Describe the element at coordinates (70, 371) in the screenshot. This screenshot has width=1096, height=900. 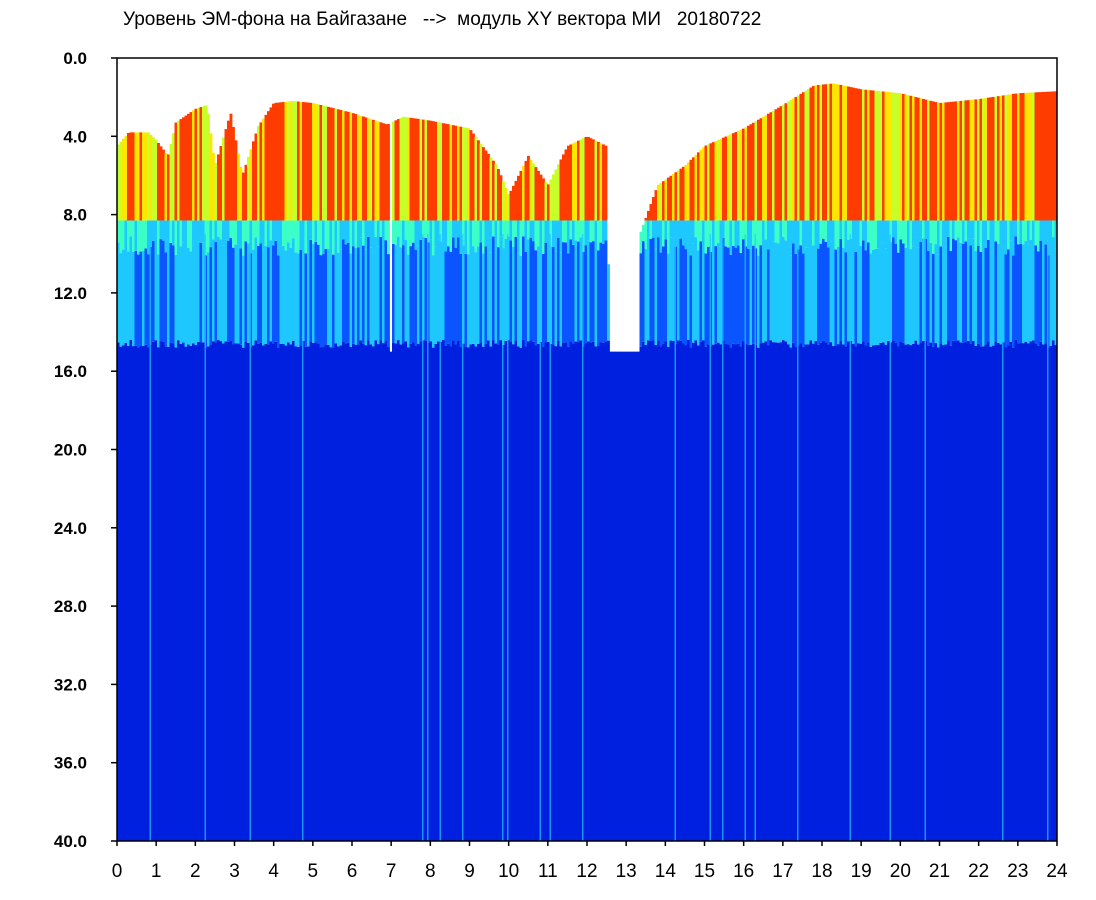
I see `y-tick-label: 16.0` at that location.